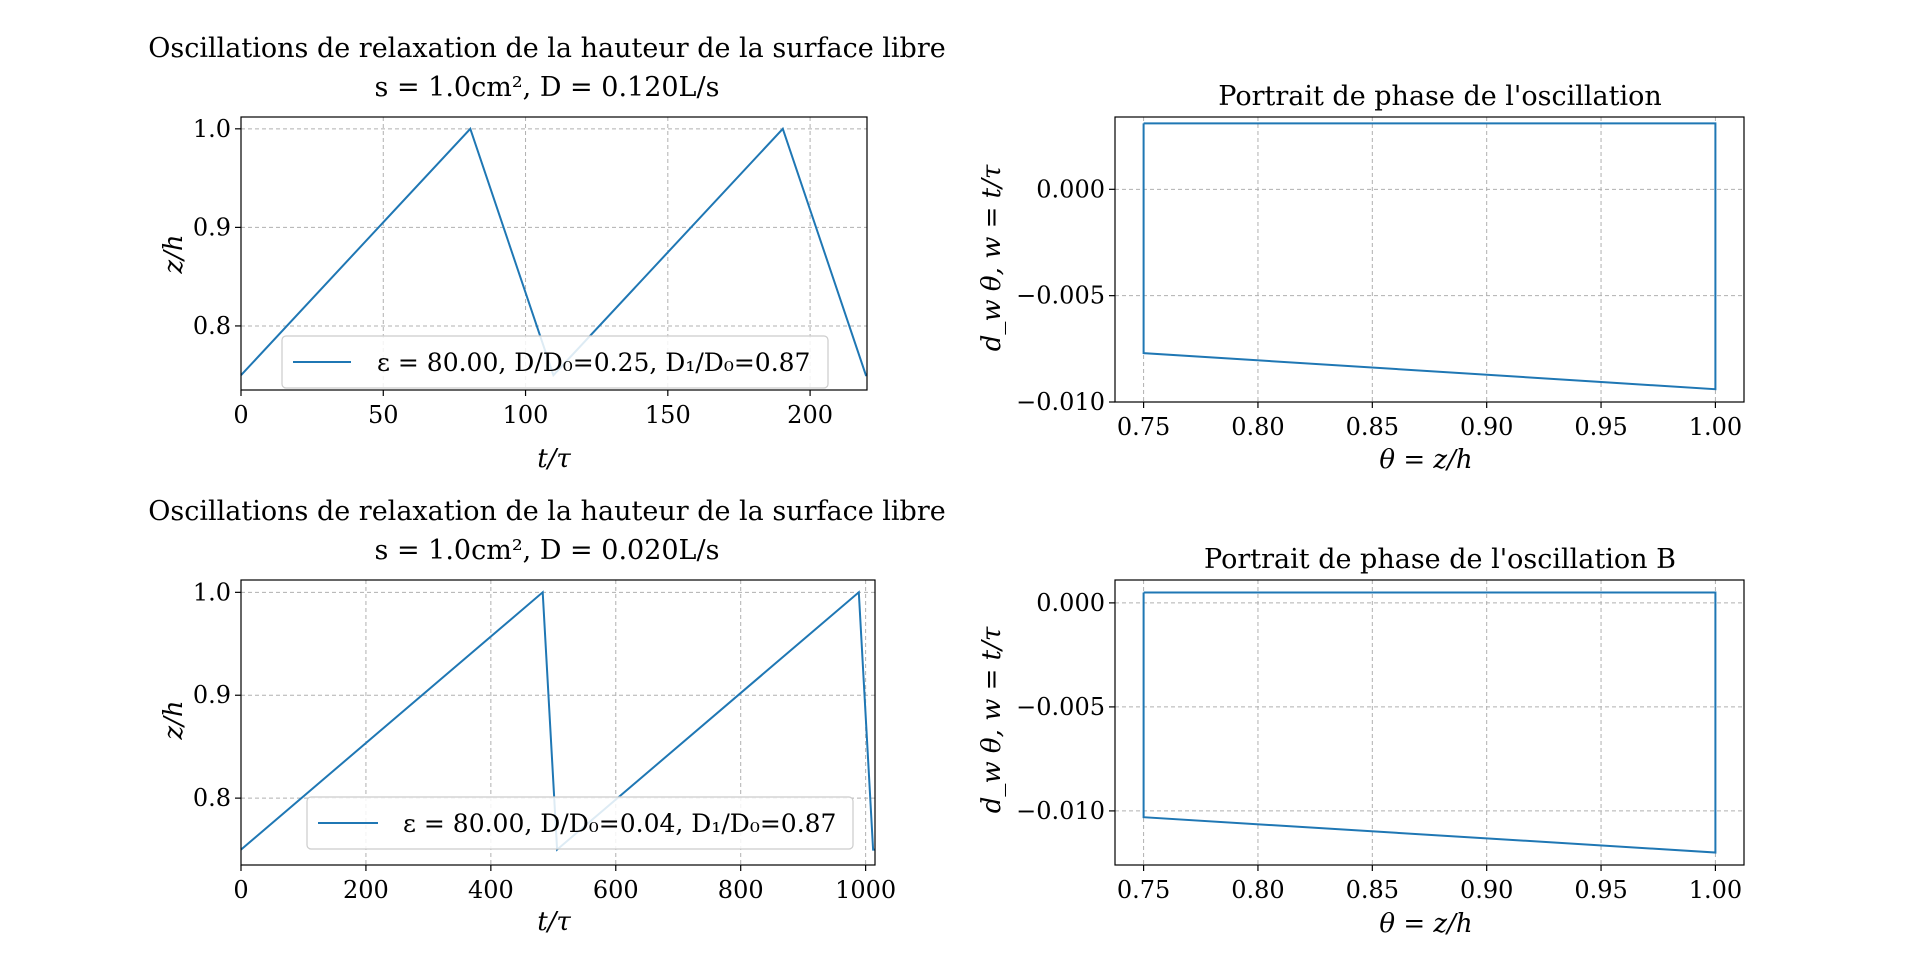  What do you see at coordinates (865, 890) in the screenshot?
I see `x-tick-label: 1000` at bounding box center [865, 890].